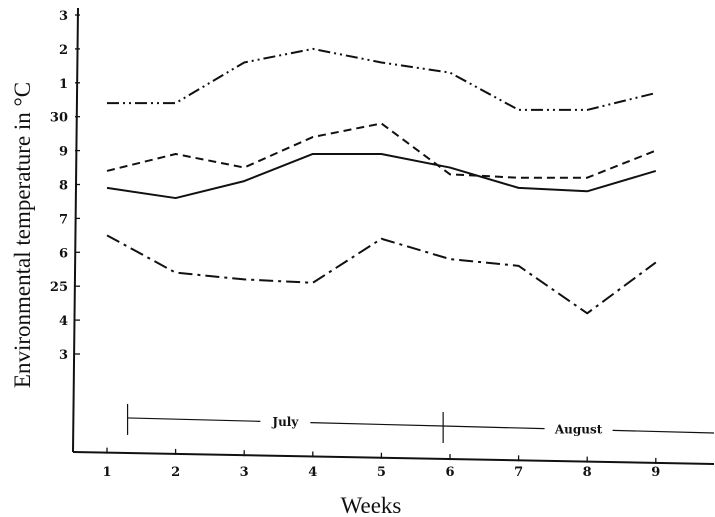  What do you see at coordinates (106, 472) in the screenshot?
I see `x-tick-label: 1` at bounding box center [106, 472].